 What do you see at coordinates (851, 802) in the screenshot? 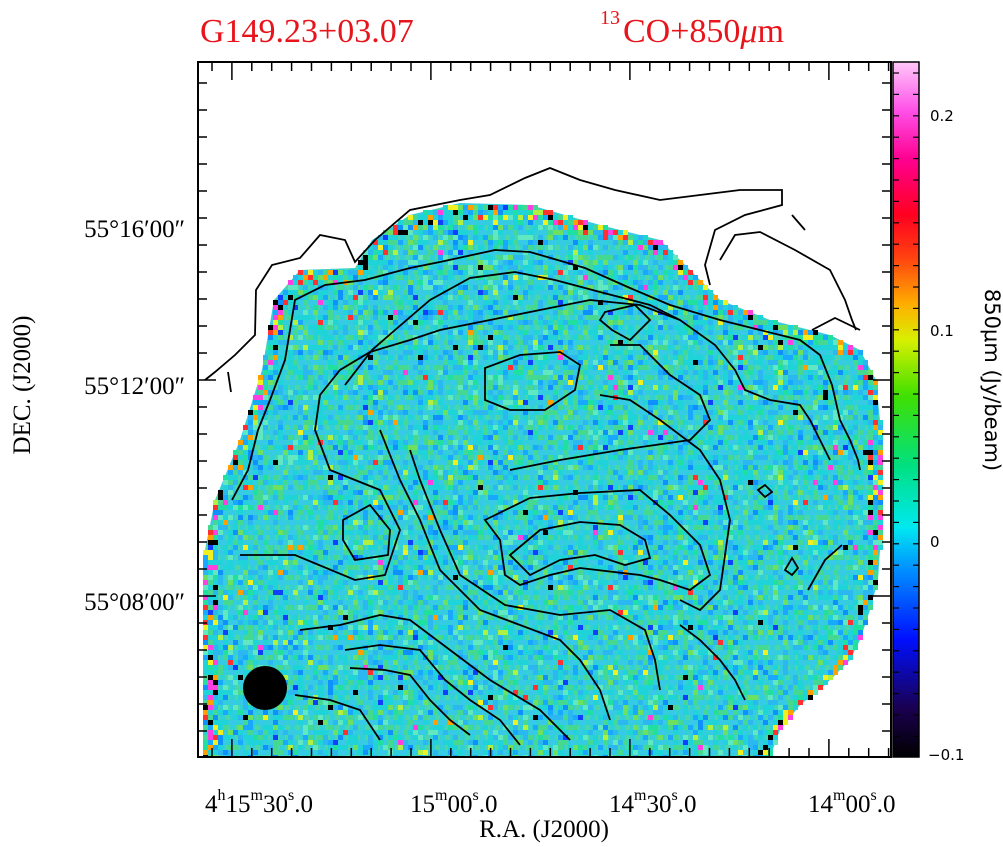
I see `x-tick-label-4: 14m00s.0` at bounding box center [851, 802].